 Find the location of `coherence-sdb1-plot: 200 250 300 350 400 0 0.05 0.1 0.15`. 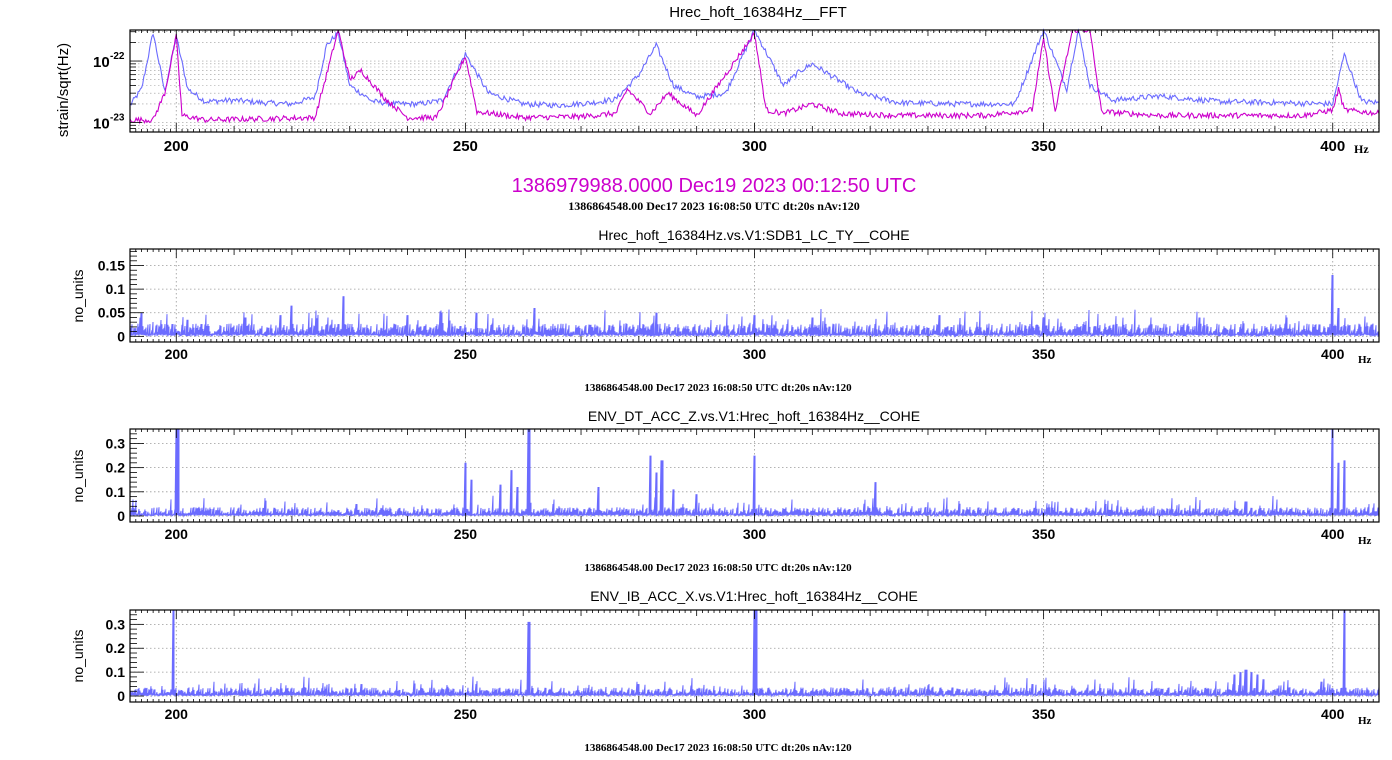

coherence-sdb1-plot: 200 250 300 350 400 0 0.05 0.1 0.15 is located at coordinates (739, 305).